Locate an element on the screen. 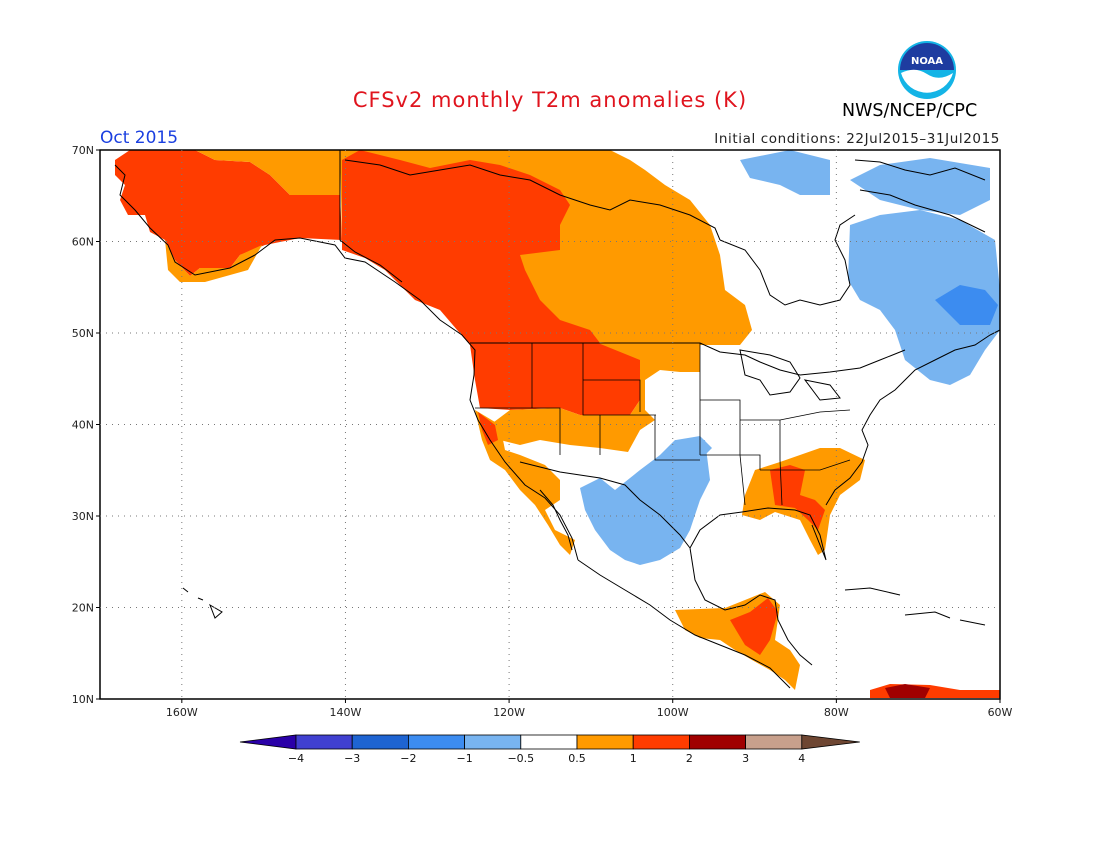  anomaly-east-canada-blue is located at coordinates (924, 297).